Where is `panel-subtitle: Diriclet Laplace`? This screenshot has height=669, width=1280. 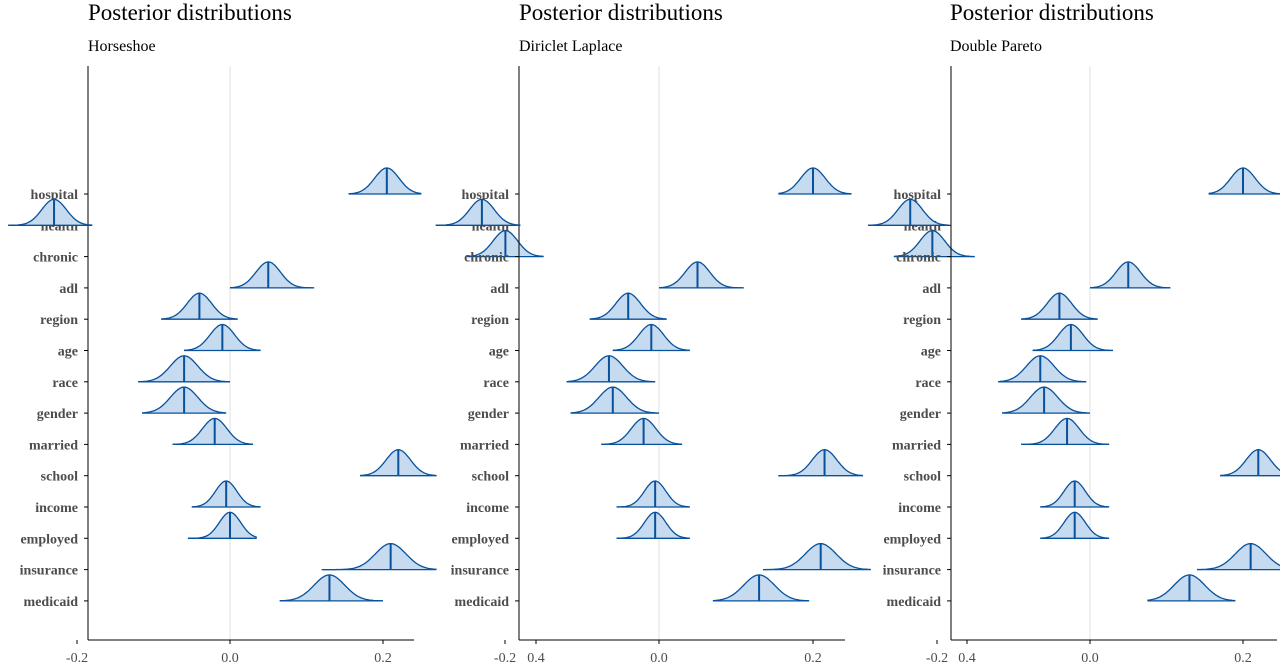
panel-subtitle: Diriclet Laplace is located at coordinates (571, 46).